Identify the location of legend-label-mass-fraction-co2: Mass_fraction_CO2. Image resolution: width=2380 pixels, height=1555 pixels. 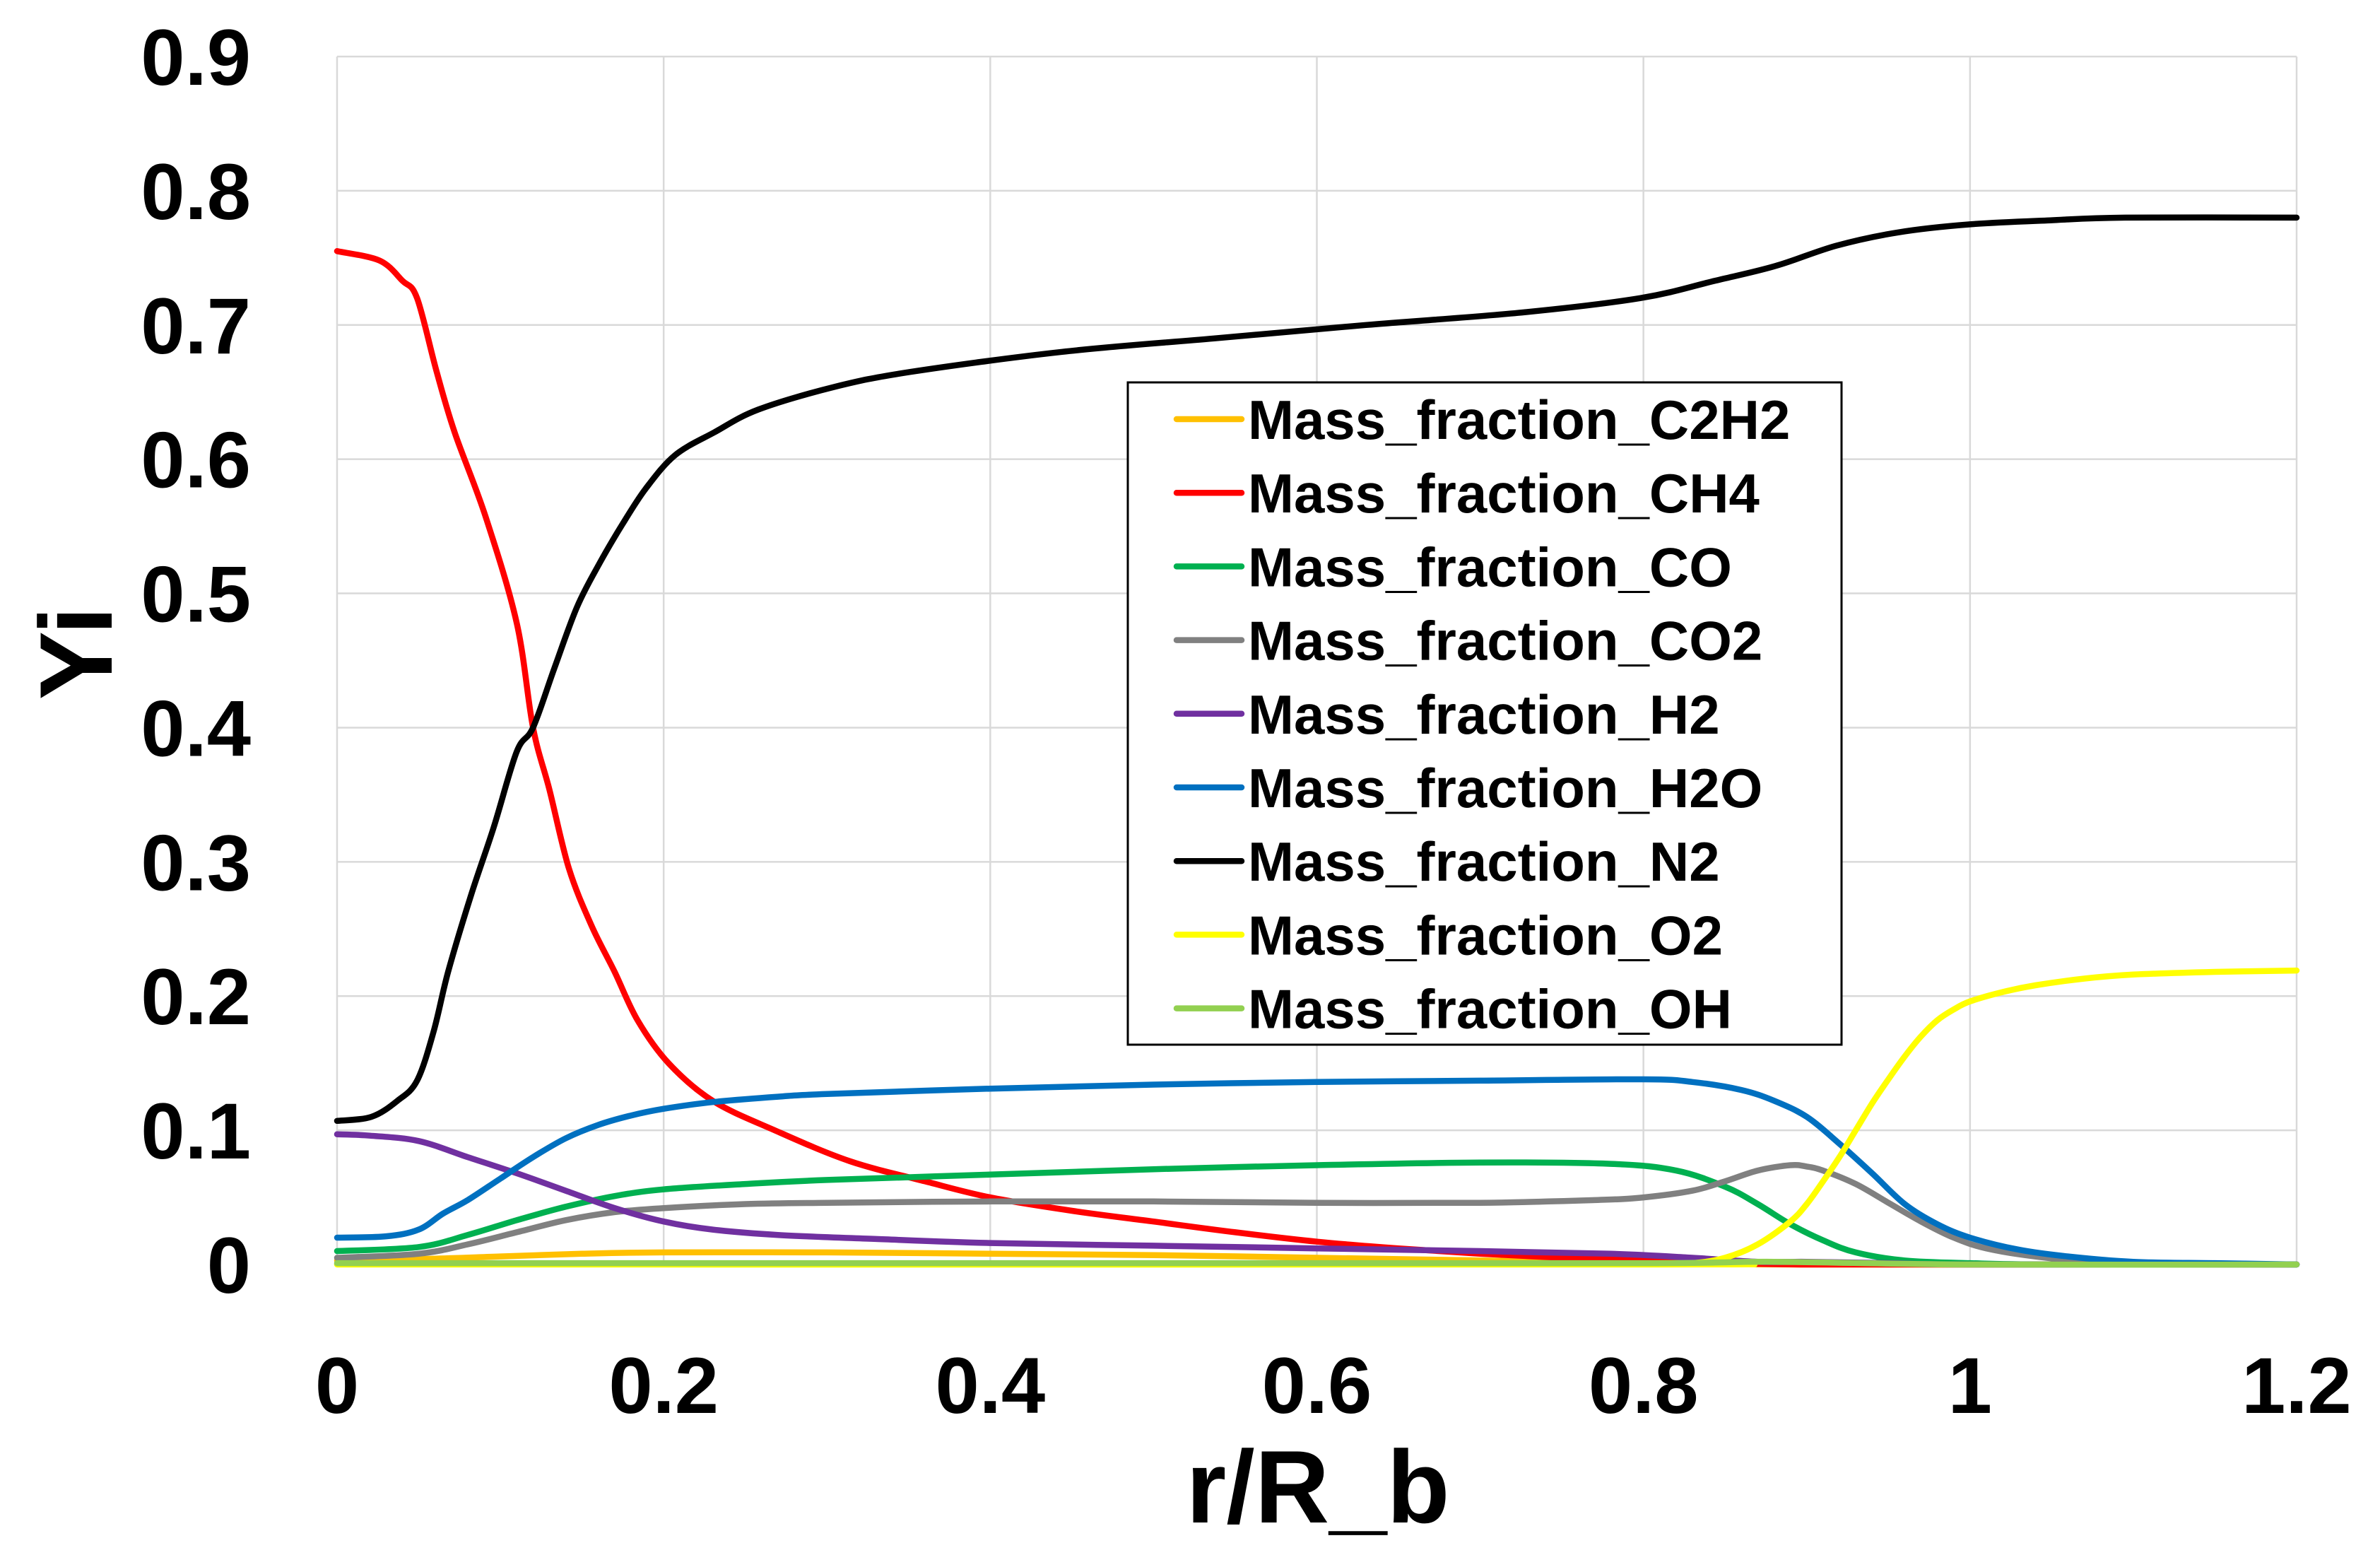
(1505, 641).